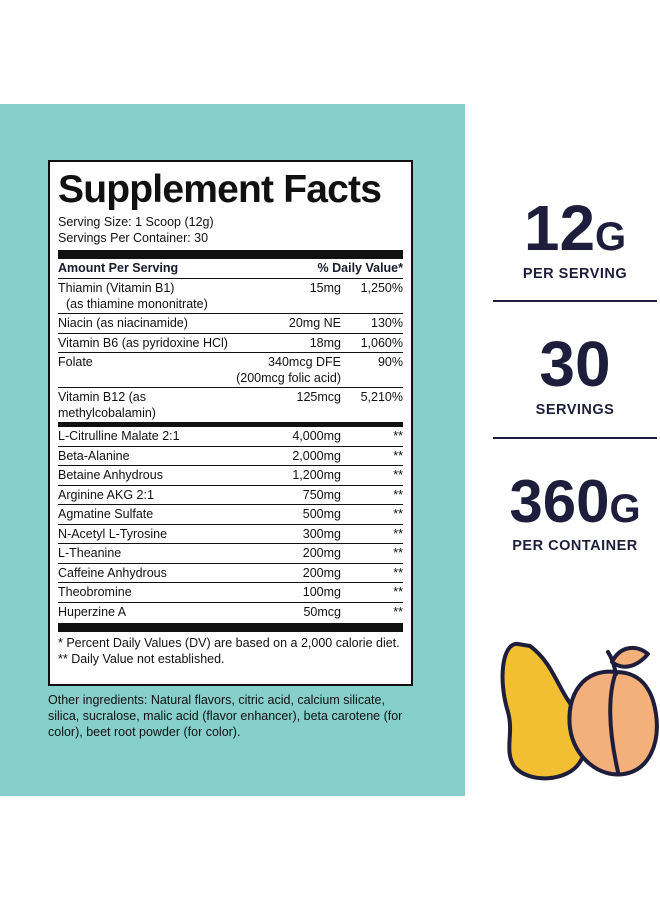 The height and width of the screenshot is (904, 660). I want to click on ingredient-row: Theobromine 100mg **, so click(230, 593).